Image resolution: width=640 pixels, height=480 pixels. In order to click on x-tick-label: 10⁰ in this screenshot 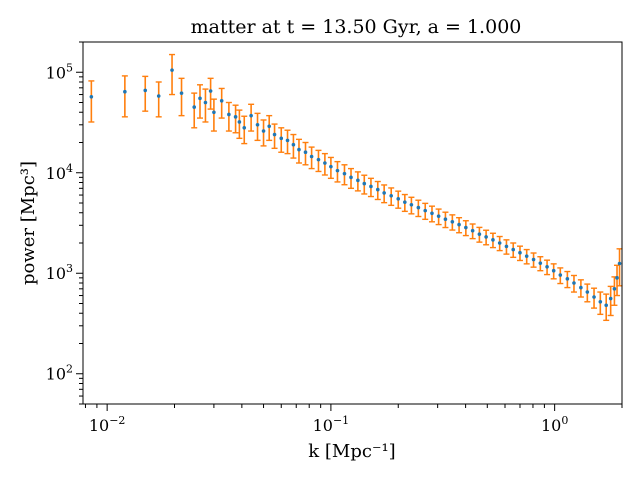, I will do `click(554, 424)`.